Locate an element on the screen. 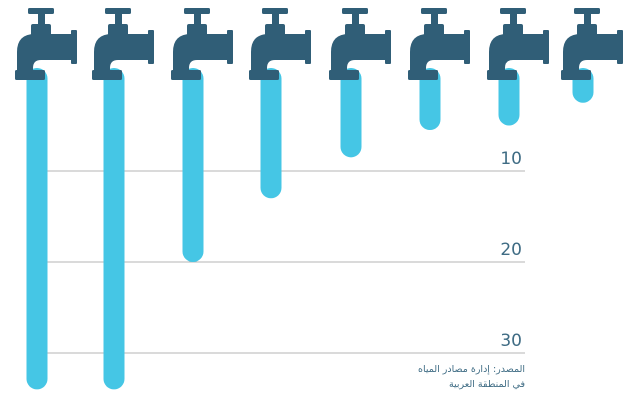 Image resolution: width=625 pixels, height=408 pixels. source-line-2: في المنطقة العربية is located at coordinates (486, 384).